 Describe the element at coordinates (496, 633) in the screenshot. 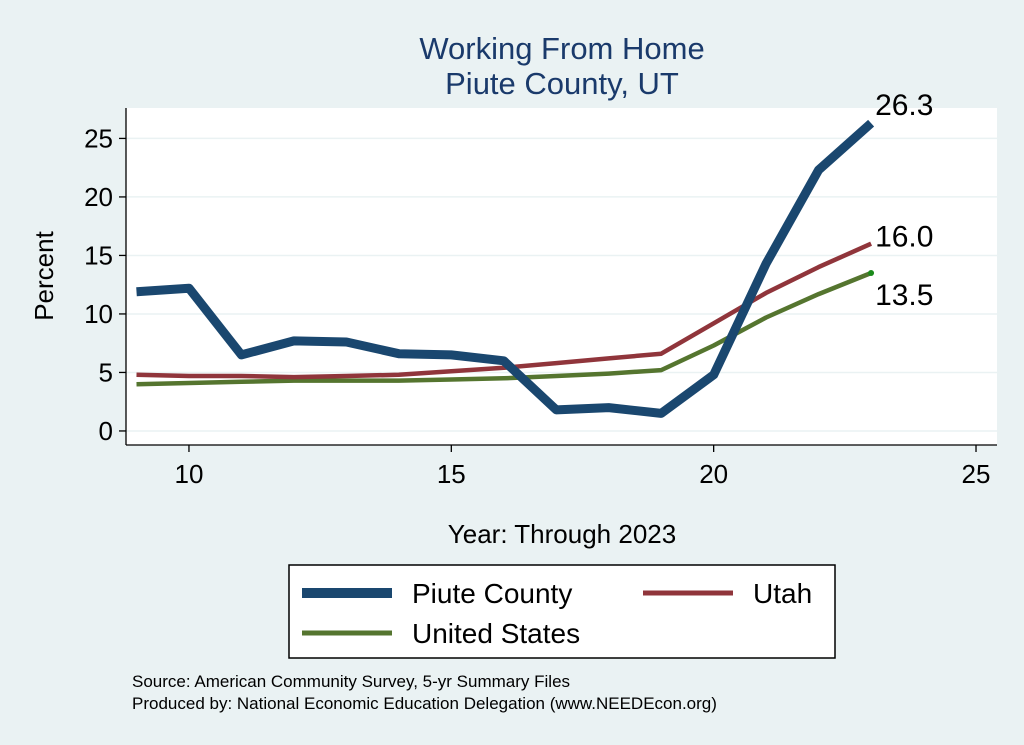

I see `legend-label-united-states: United States` at that location.